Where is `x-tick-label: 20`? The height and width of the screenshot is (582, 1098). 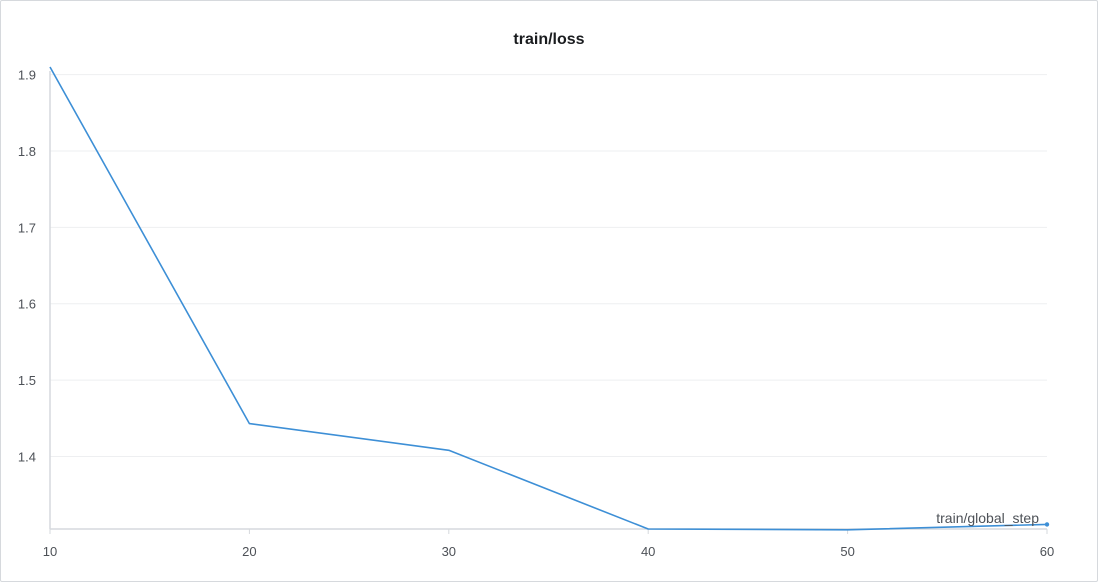
x-tick-label: 20 is located at coordinates (249, 551).